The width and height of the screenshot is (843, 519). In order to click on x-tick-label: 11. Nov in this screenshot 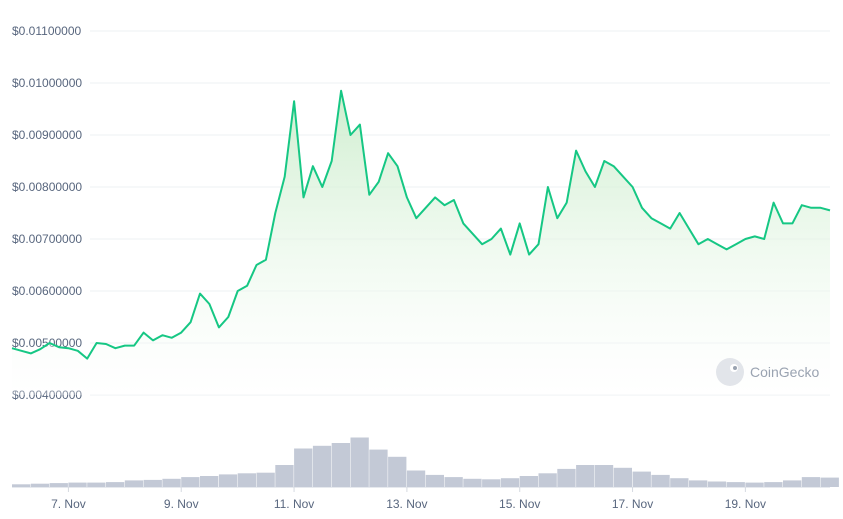, I will do `click(294, 504)`.